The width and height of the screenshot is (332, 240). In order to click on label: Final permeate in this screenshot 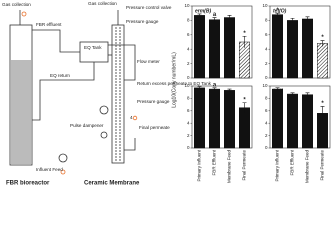, I will do `click(154, 127)`.